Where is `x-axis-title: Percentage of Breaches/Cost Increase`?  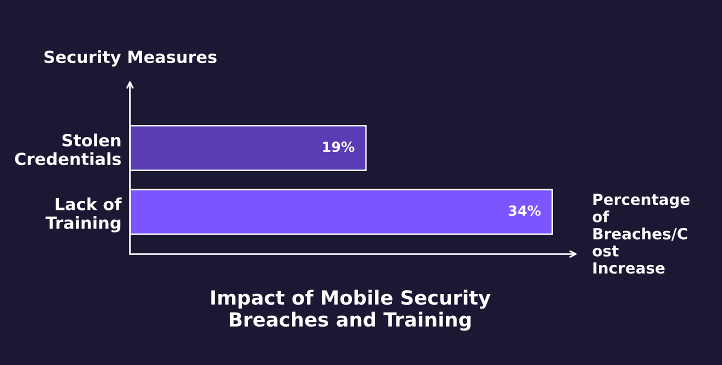 x-axis-title: Percentage of Breaches/Cost Increase is located at coordinates (641, 234).